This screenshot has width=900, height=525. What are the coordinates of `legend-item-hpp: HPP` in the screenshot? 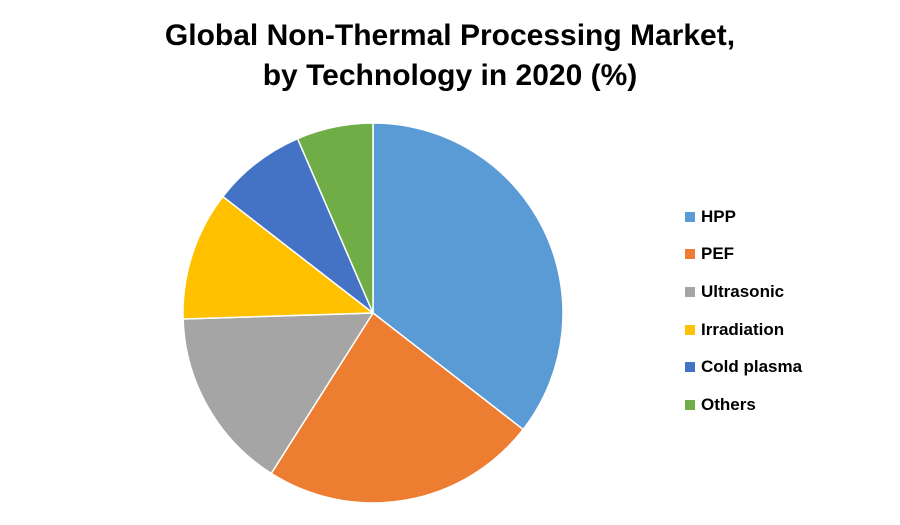 It's located at (743, 217).